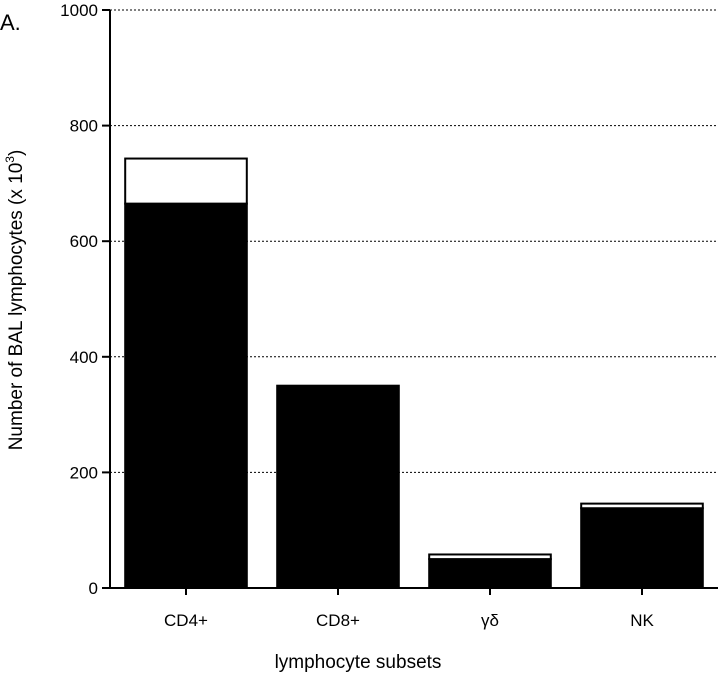 This screenshot has width=720, height=674. What do you see at coordinates (338, 620) in the screenshot?
I see `x-category-label: CD8+` at bounding box center [338, 620].